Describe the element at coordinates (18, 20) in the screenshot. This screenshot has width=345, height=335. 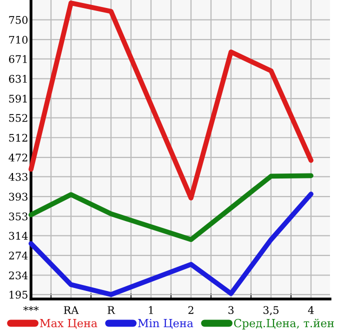
I see `y-tick-label: 750` at that location.